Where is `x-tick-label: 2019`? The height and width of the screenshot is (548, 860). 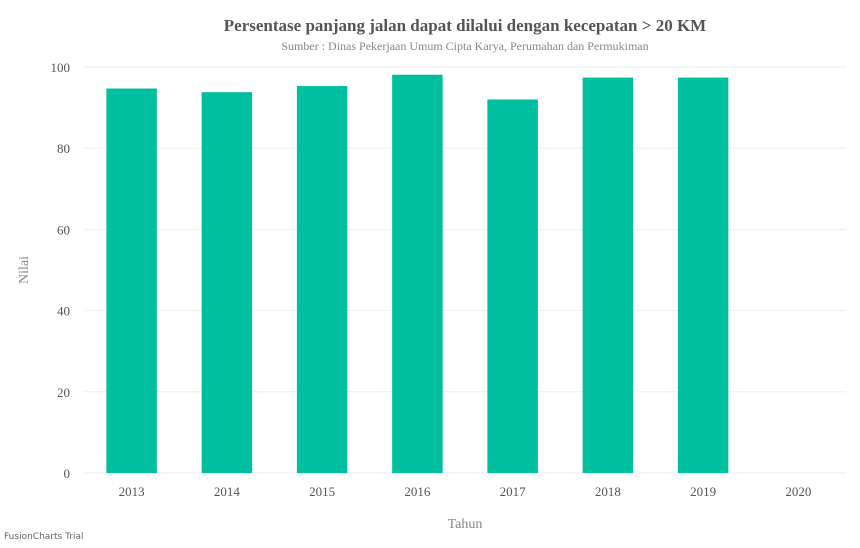
x-tick-label: 2019 is located at coordinates (703, 491).